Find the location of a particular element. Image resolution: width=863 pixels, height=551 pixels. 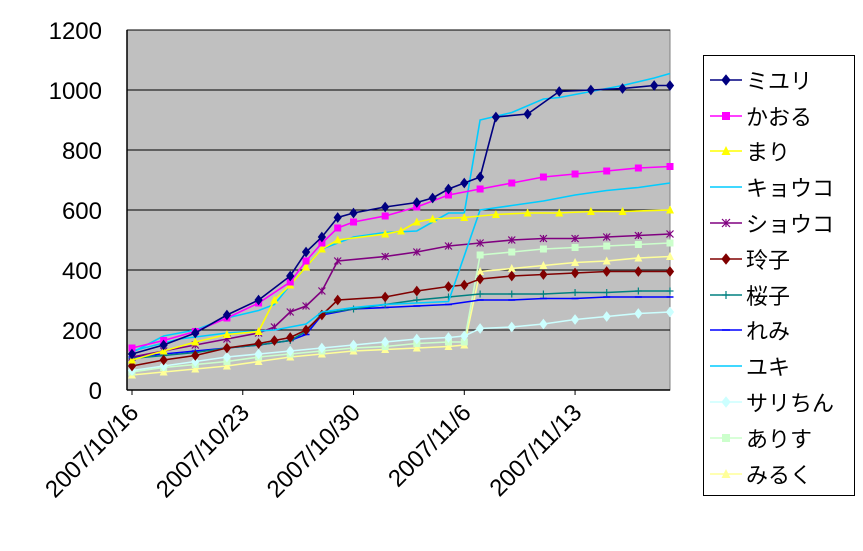

legend-label: みるく is located at coordinates (779, 476).